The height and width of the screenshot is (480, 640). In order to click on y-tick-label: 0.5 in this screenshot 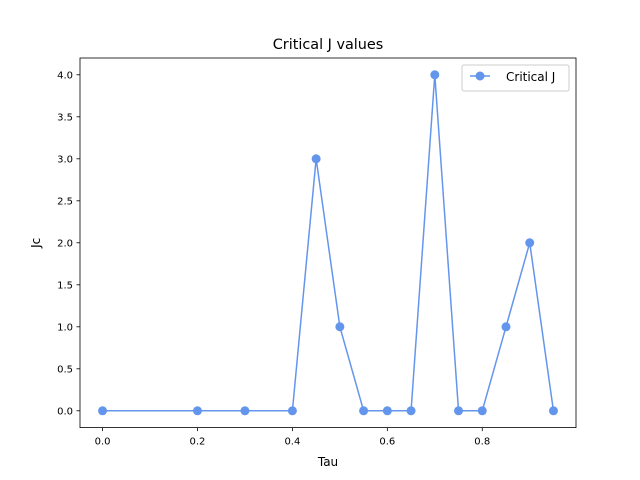, I will do `click(65, 369)`.